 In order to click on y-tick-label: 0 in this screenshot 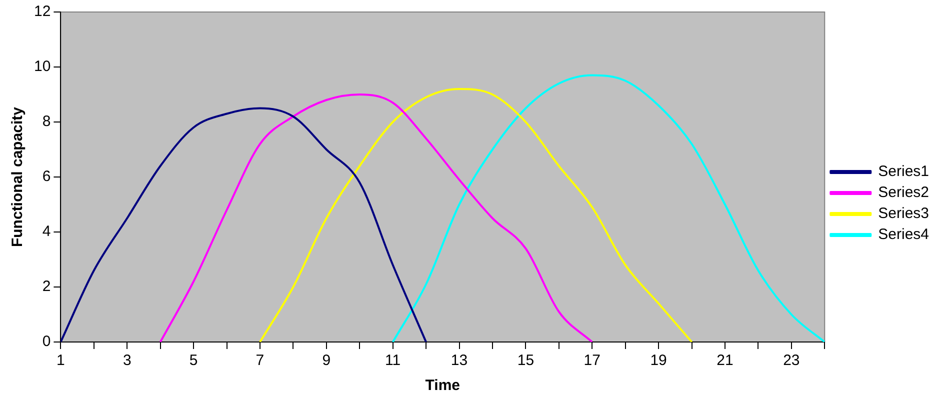, I will do `click(46, 341)`.